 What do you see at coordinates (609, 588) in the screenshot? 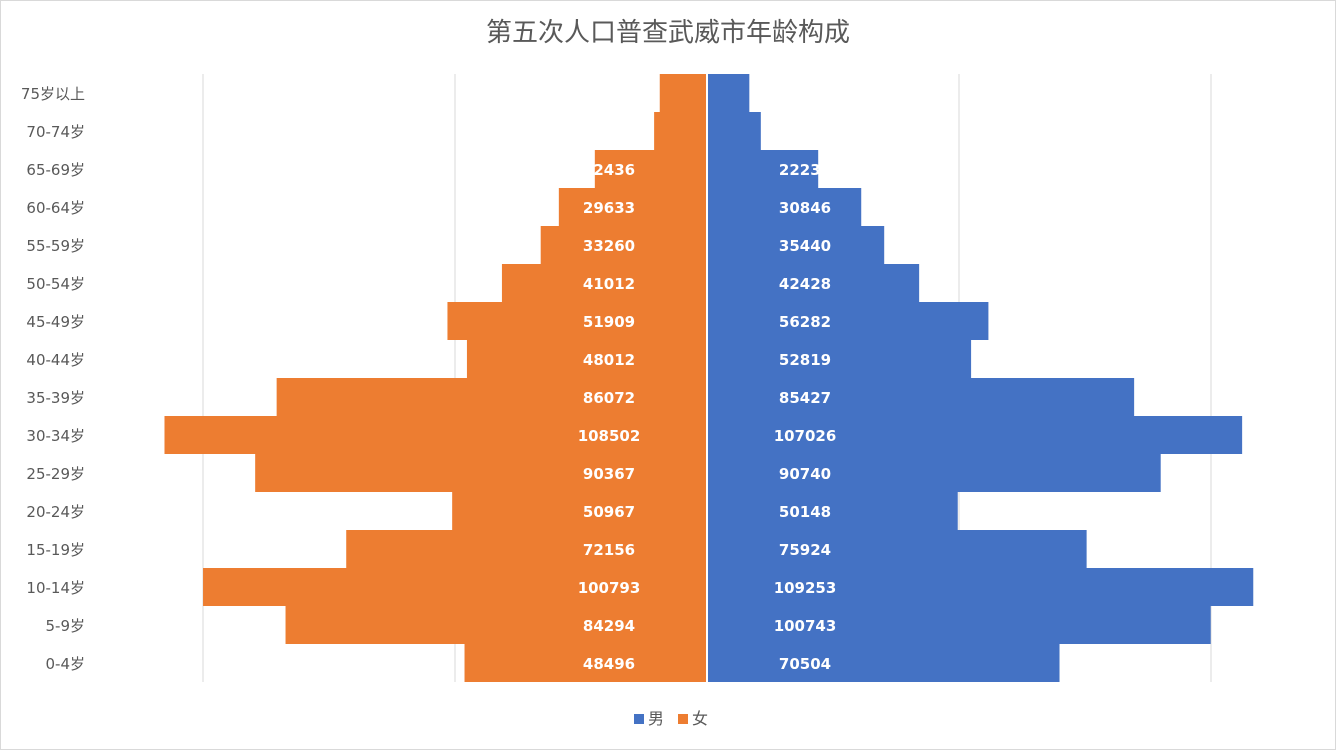
I see `data-label: 100793` at bounding box center [609, 588].